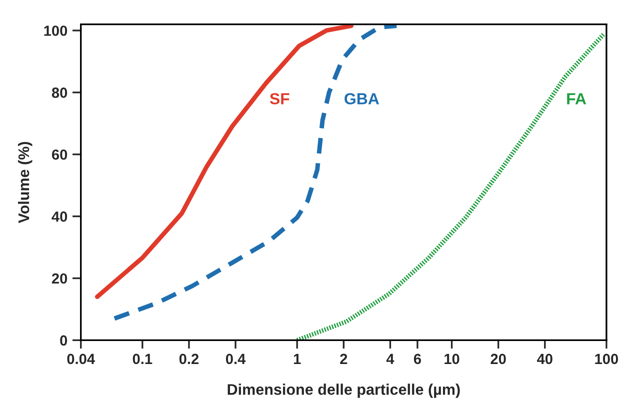  I want to click on x-tick-label: 1, so click(297, 359).